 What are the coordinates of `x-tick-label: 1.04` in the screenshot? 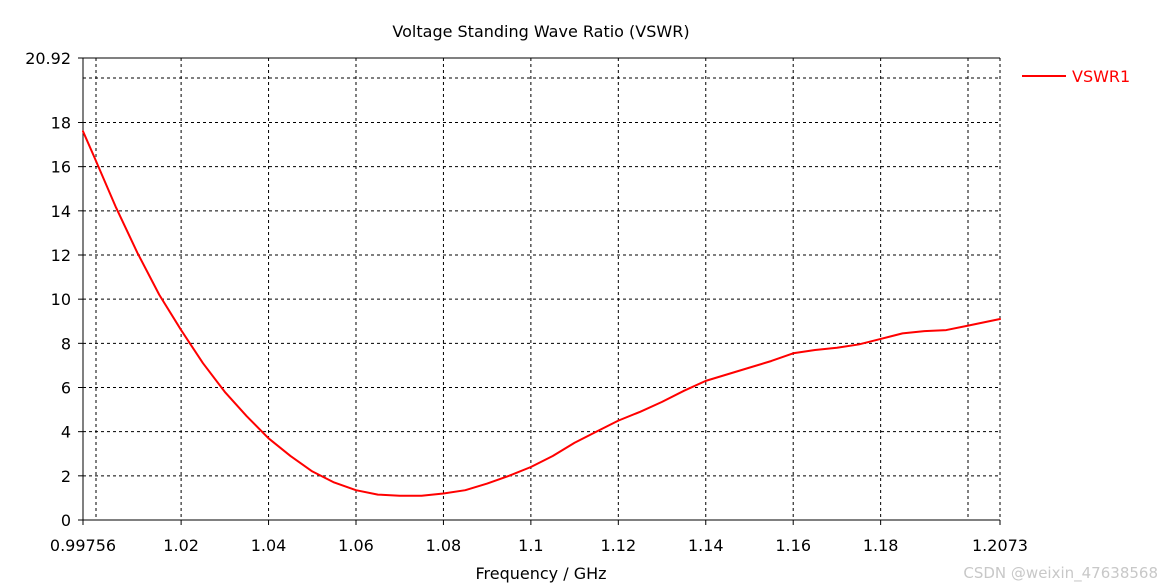 It's located at (269, 545).